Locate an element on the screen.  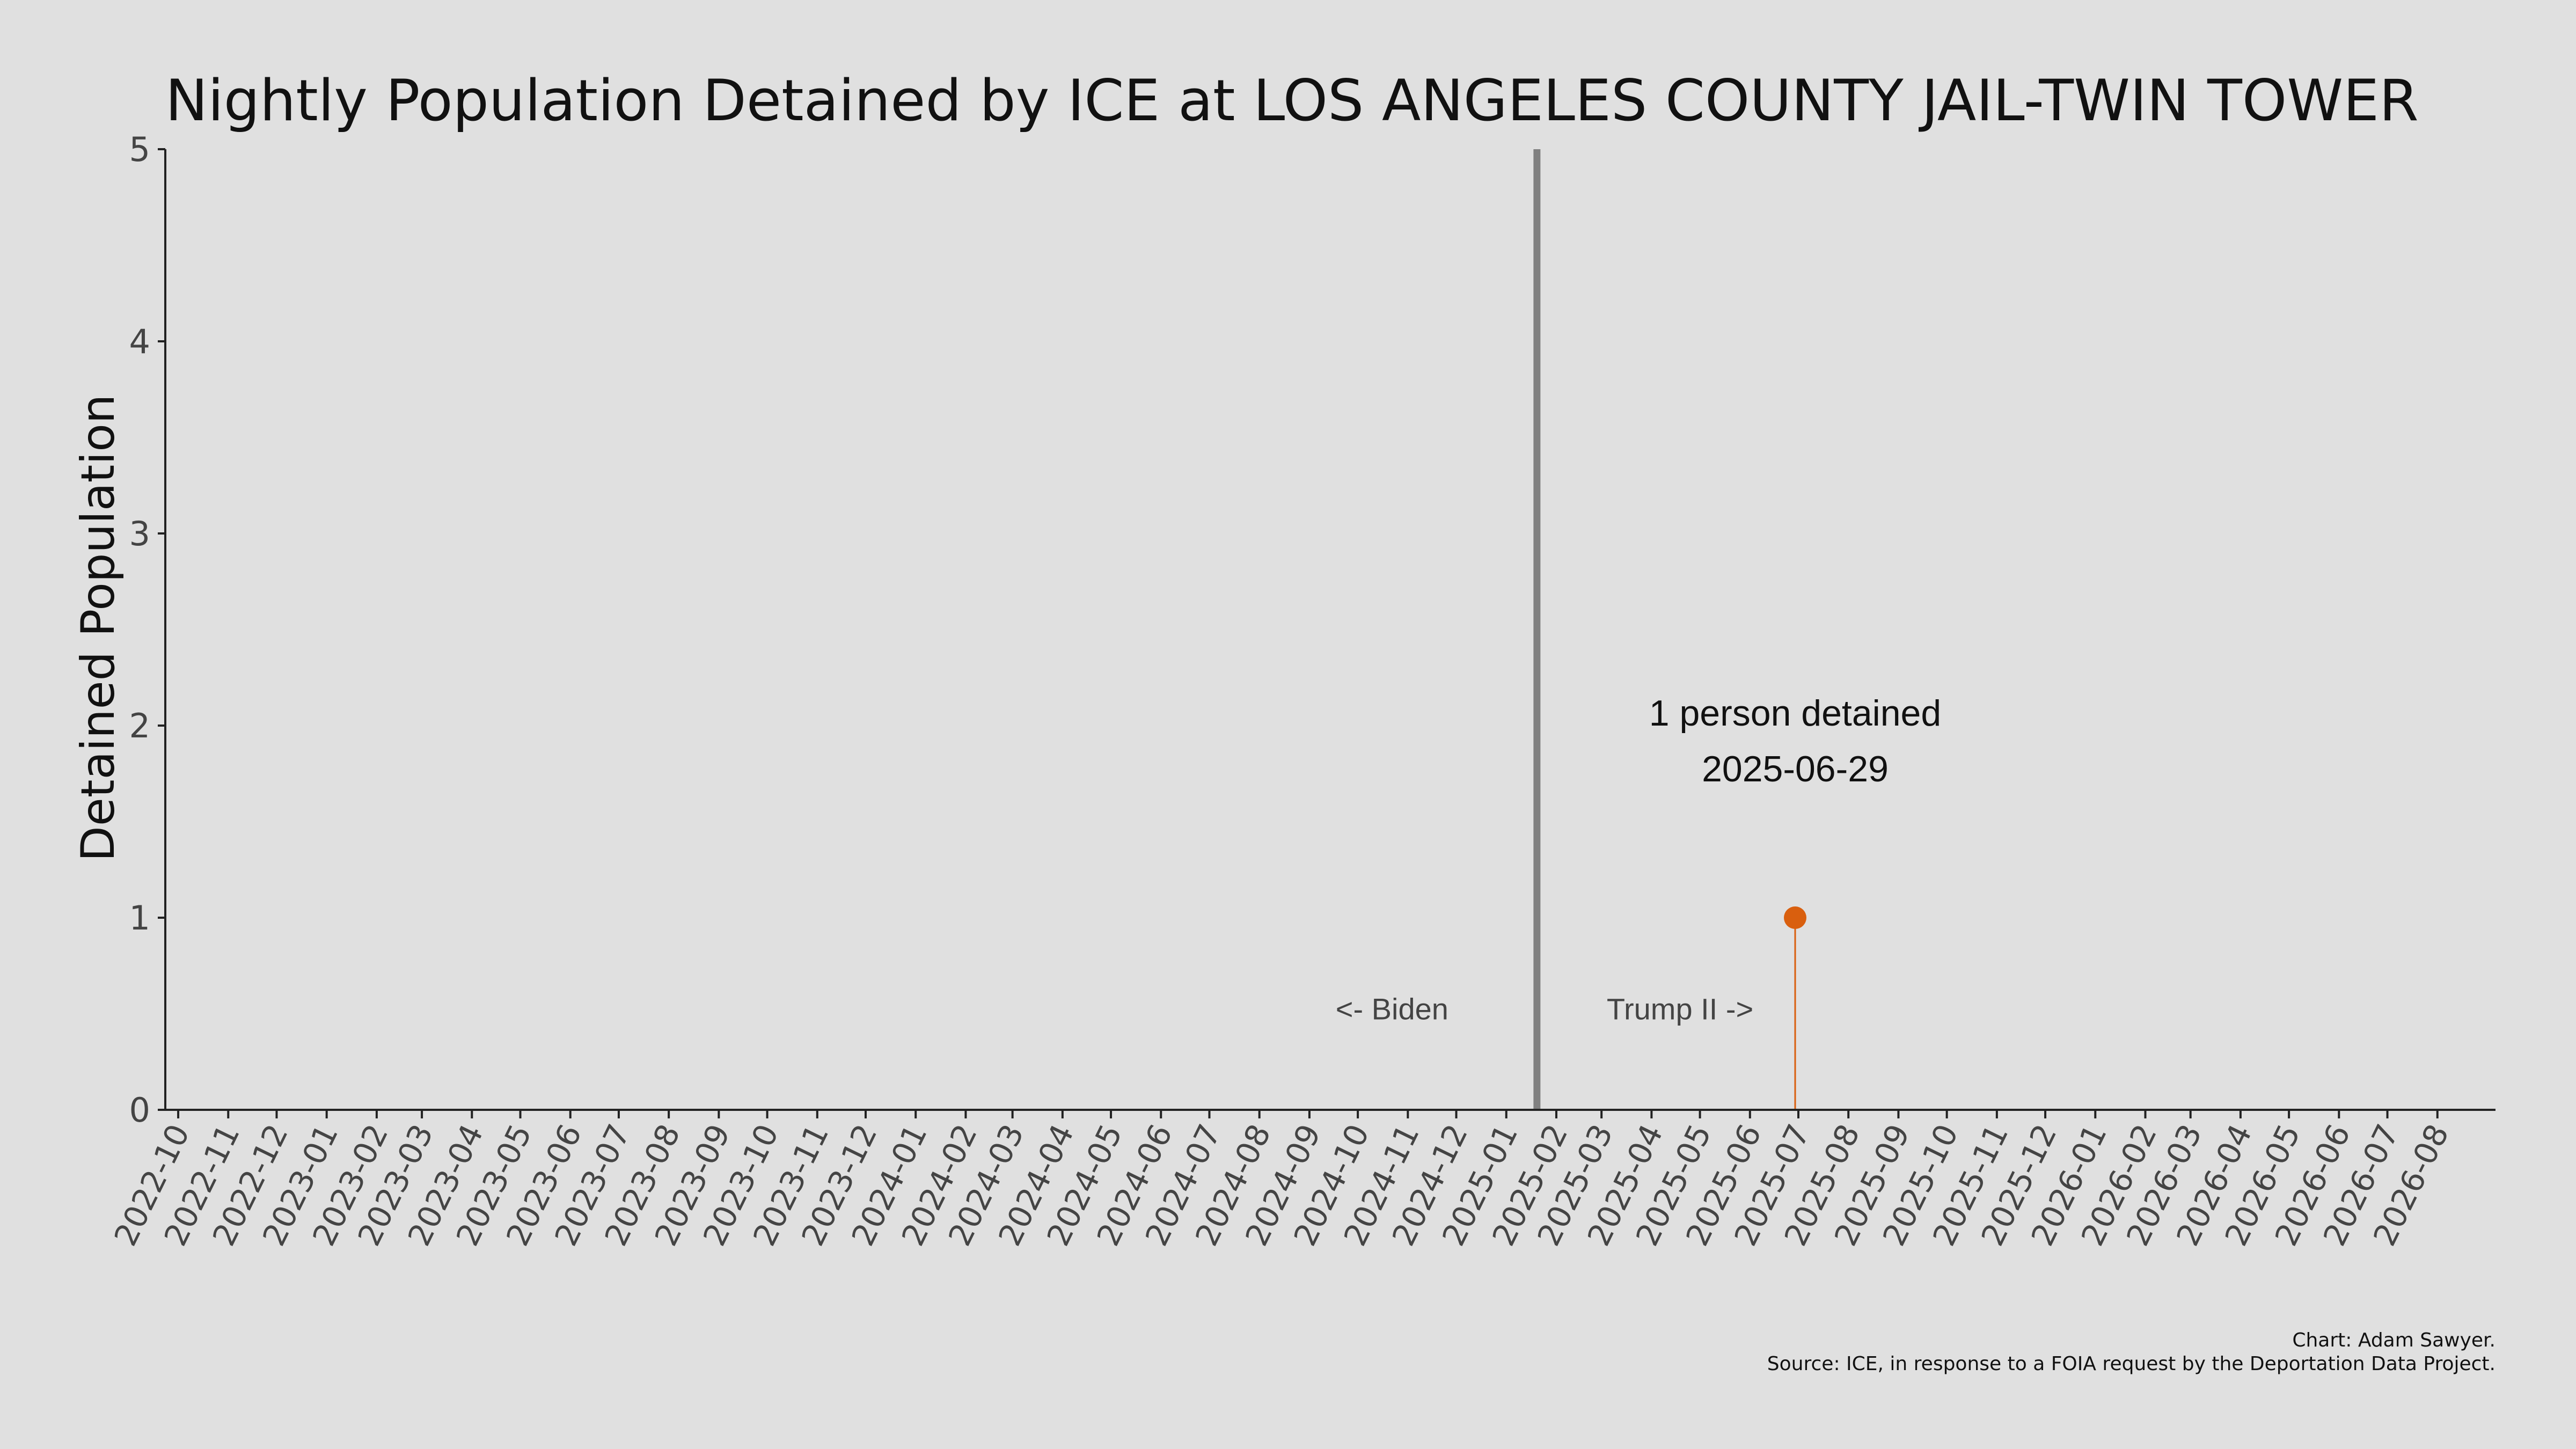
annotation-count: 1 person detained is located at coordinates (1795, 713).